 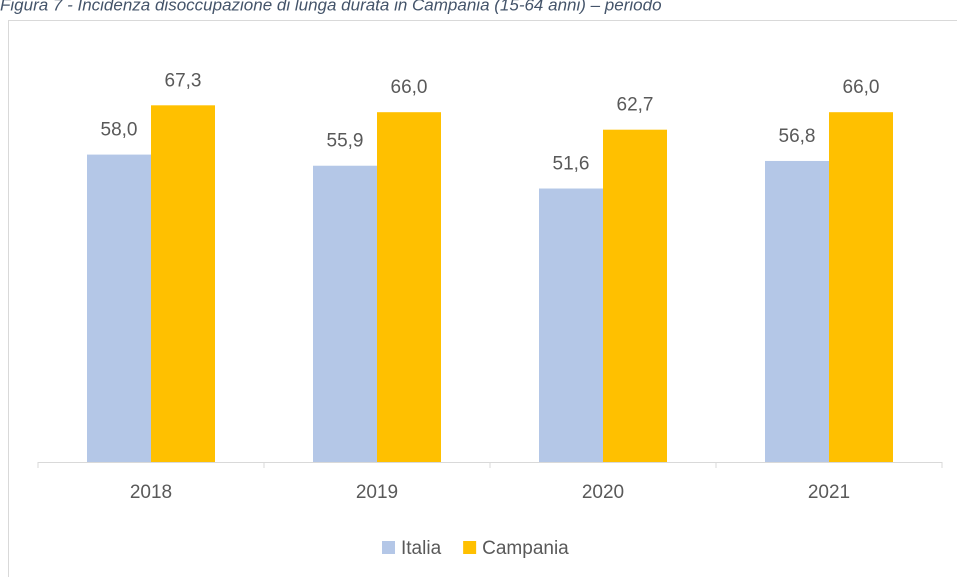 What do you see at coordinates (421, 548) in the screenshot?
I see `legend-label: Italia` at bounding box center [421, 548].